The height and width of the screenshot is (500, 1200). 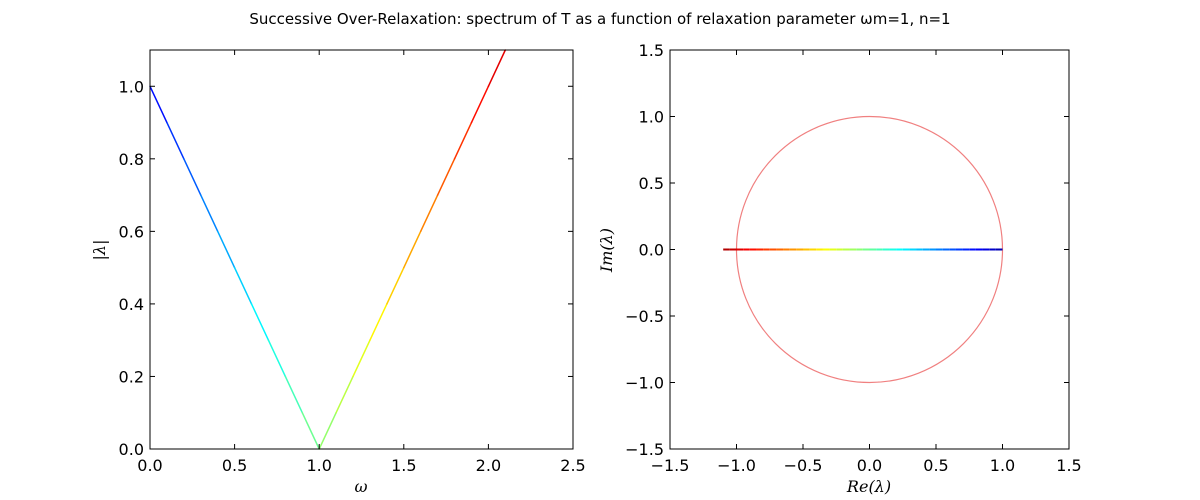 I want to click on y-tick-label: 1.5, so click(x=651, y=50).